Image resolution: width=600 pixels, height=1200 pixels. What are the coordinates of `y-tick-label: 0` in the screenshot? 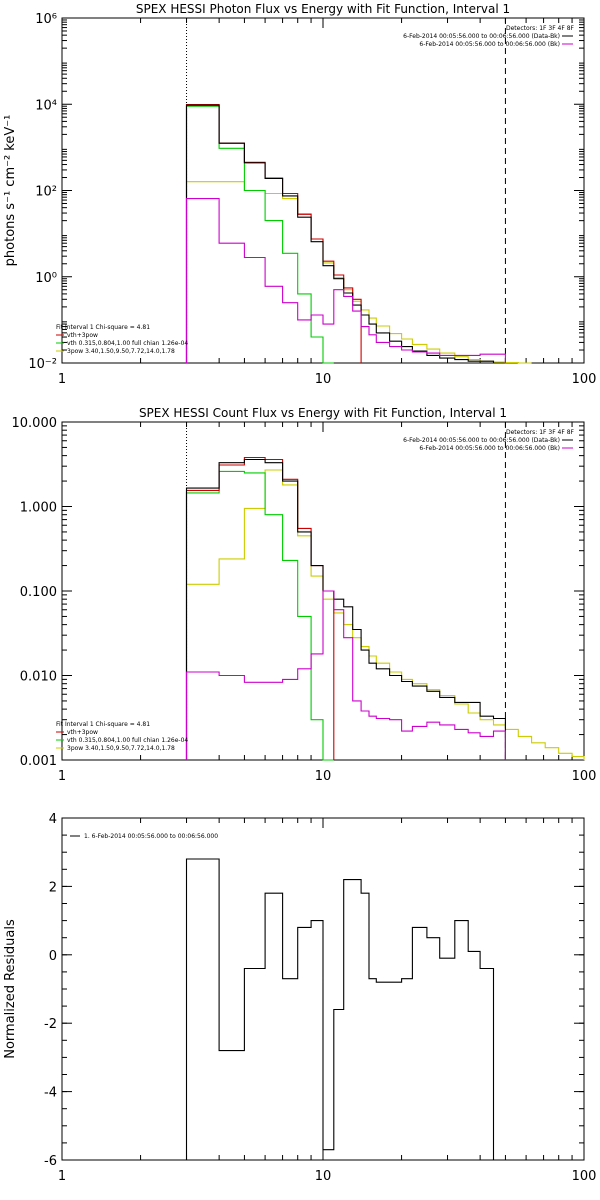 It's located at (53, 956).